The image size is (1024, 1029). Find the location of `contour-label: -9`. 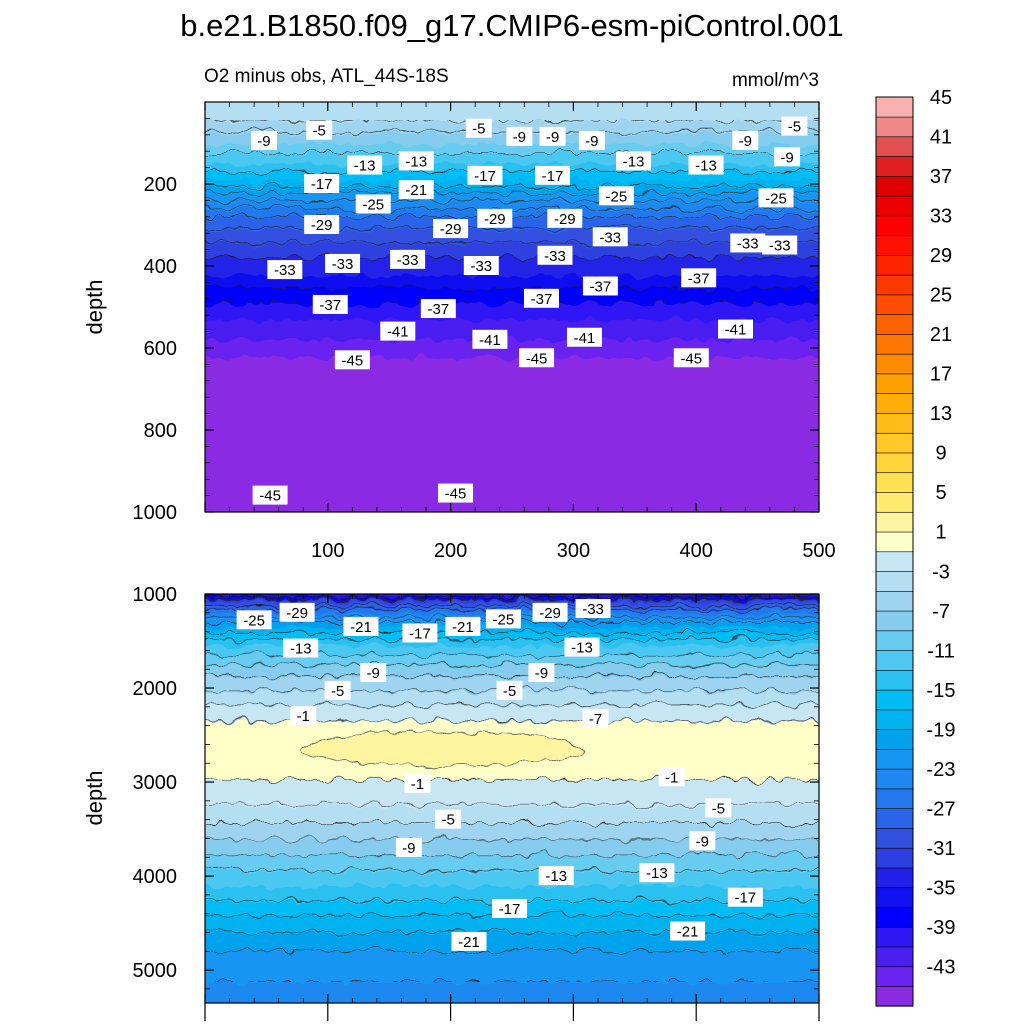

contour-label: -9 is located at coordinates (263, 140).